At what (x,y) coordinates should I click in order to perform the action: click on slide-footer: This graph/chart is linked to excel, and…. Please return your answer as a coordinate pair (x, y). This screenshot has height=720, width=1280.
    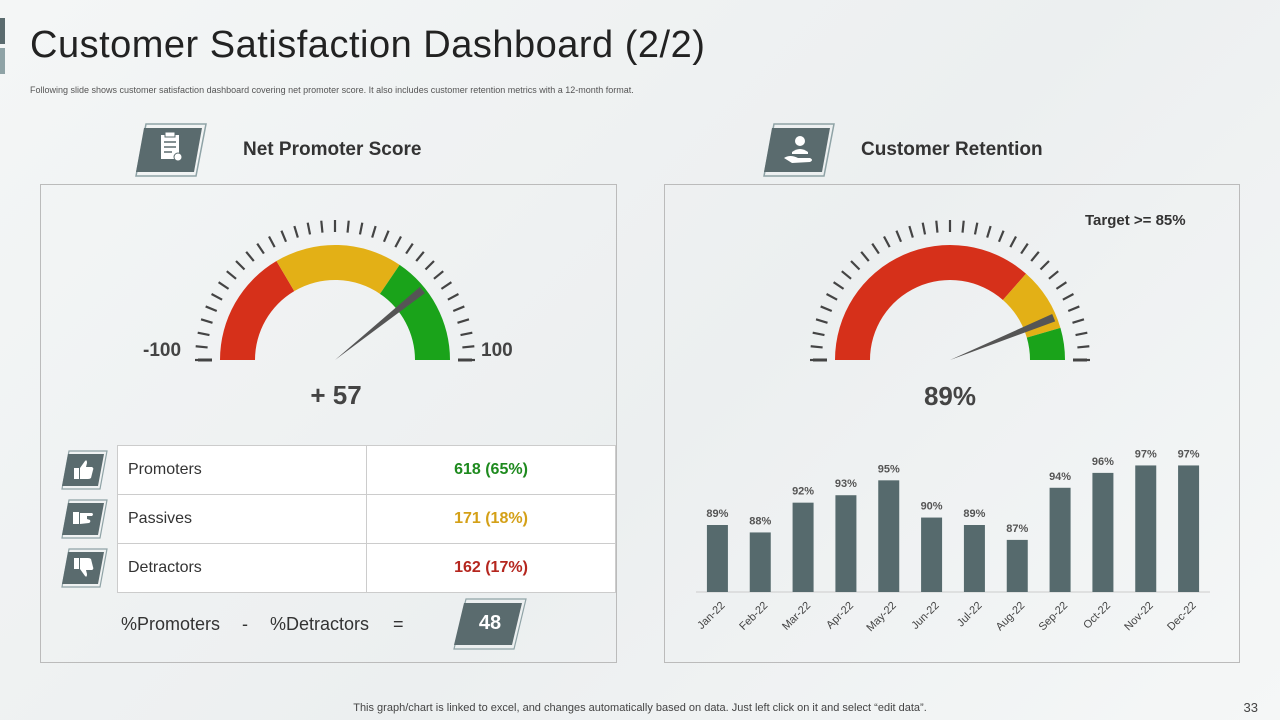
    Looking at the image, I should click on (640, 708).